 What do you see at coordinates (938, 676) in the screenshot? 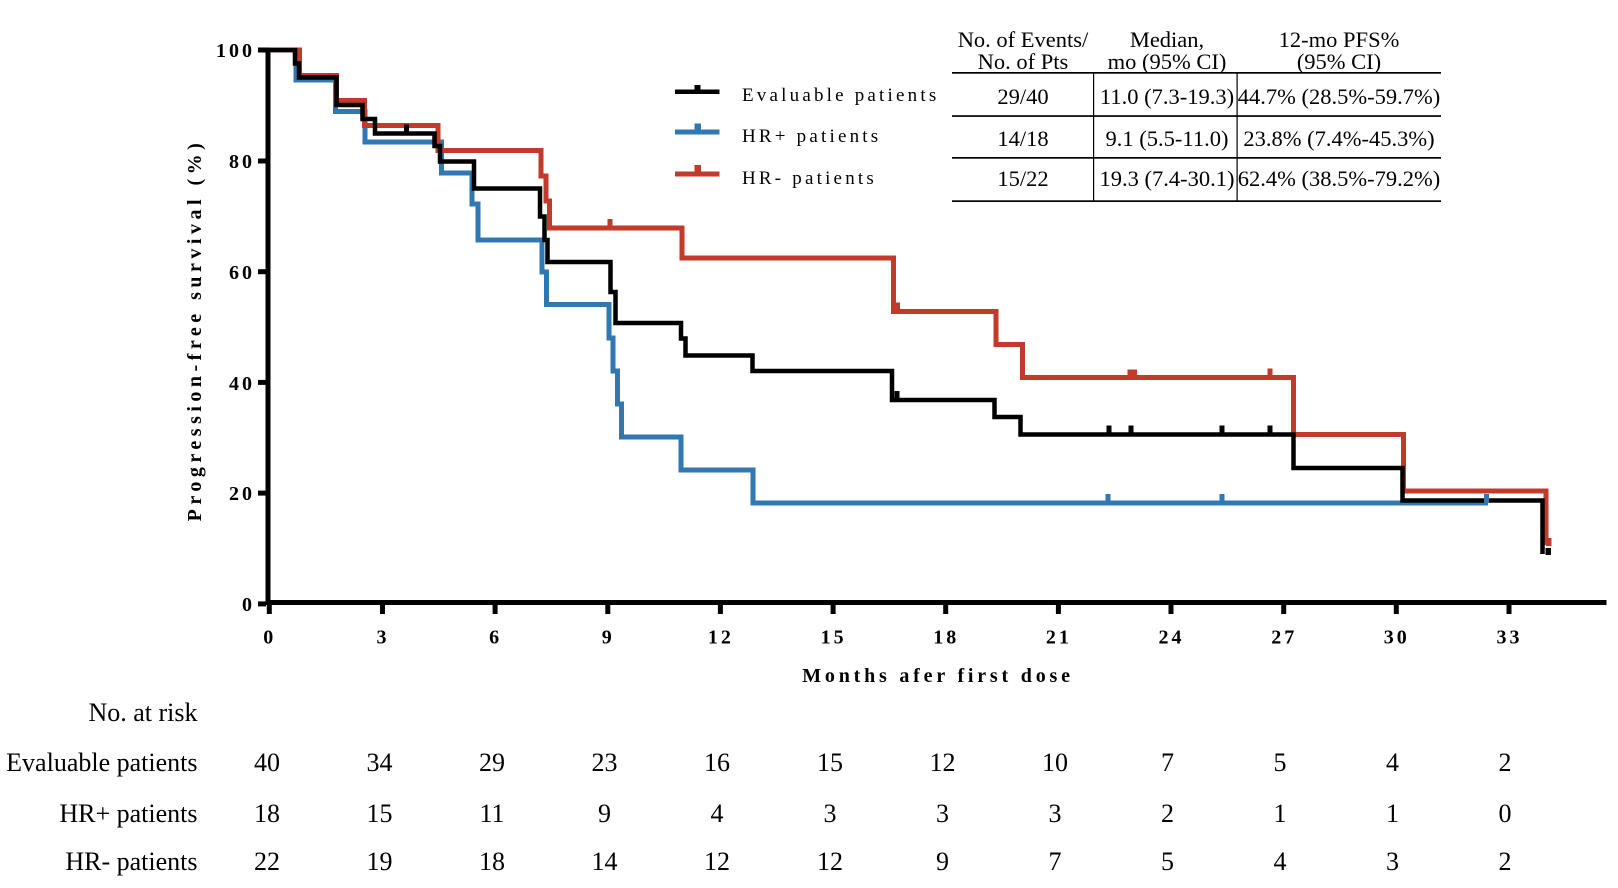
I see `svg-text: Months afer first dose` at bounding box center [938, 676].